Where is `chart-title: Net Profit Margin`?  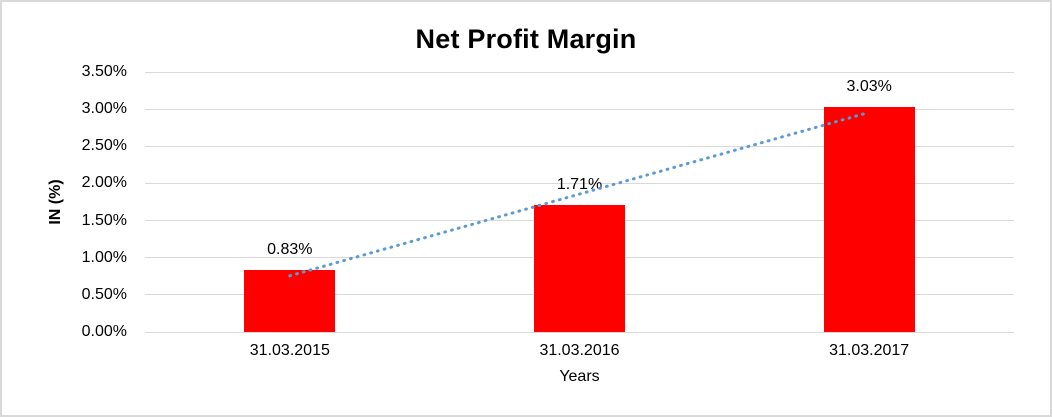
chart-title: Net Profit Margin is located at coordinates (526, 39).